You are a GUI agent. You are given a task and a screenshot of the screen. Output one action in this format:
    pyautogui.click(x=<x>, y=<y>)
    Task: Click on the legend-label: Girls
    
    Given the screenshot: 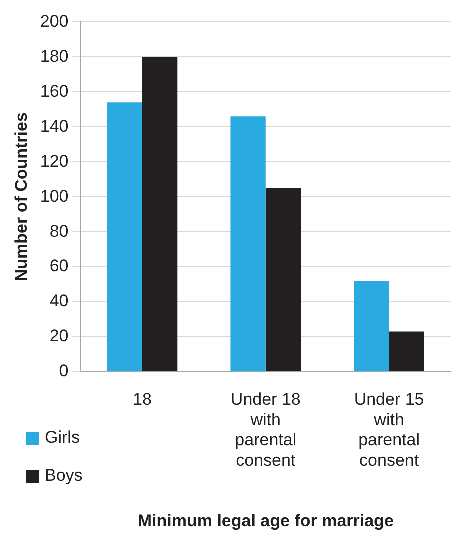 What is the action you would take?
    pyautogui.click(x=62, y=438)
    